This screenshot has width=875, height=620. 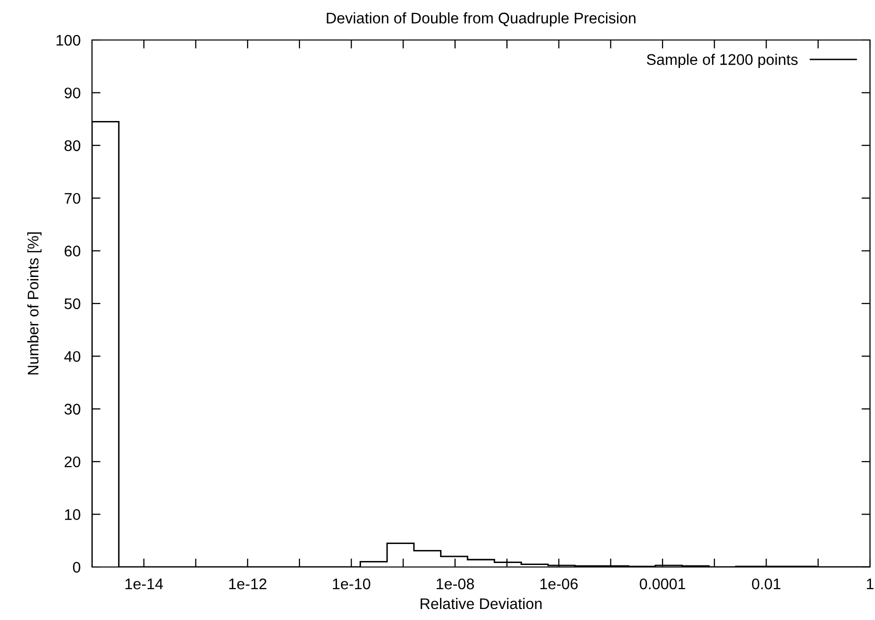 I want to click on x-tick-label: 0.01, so click(x=766, y=584).